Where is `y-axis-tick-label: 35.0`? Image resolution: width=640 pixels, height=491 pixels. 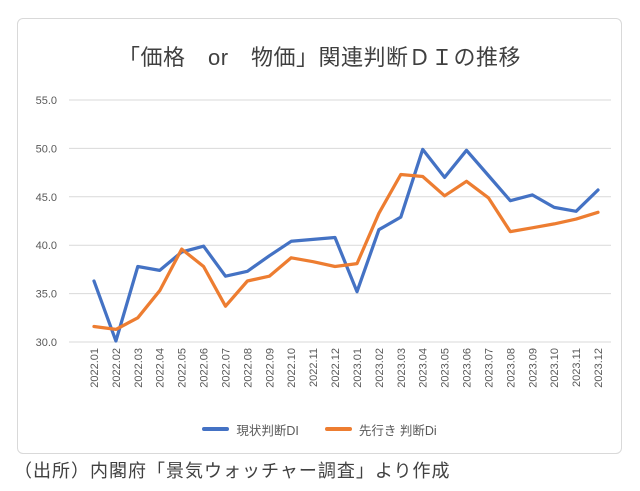 y-axis-tick-label: 35.0 is located at coordinates (46, 295).